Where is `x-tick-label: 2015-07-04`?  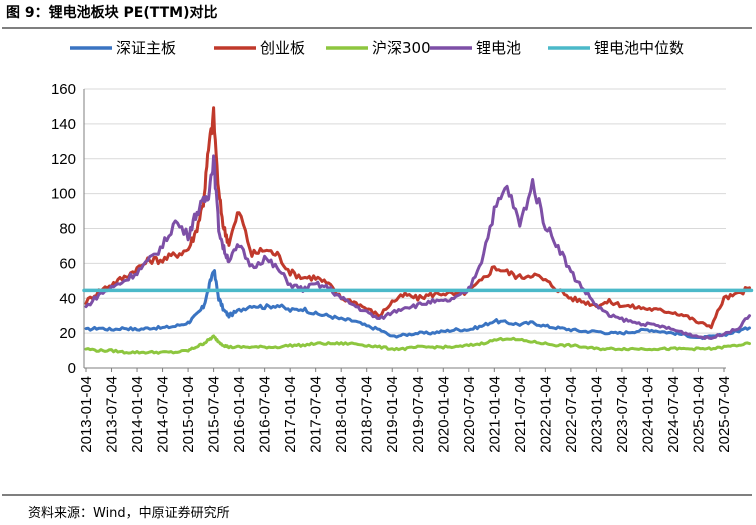
x-tick-label: 2015-07-04 is located at coordinates (214, 414).